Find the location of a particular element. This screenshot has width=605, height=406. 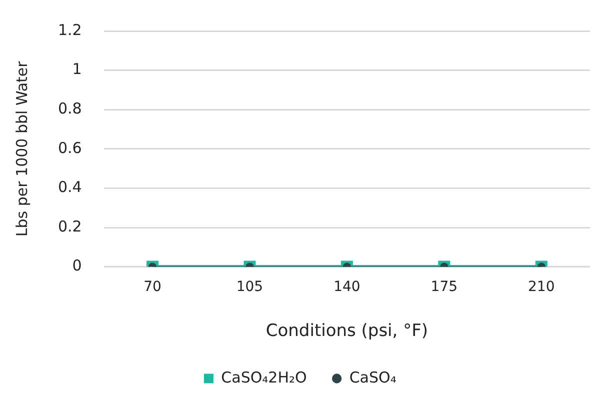

y-axis-title: Lbs per 1000 bbl Water is located at coordinates (21, 148).